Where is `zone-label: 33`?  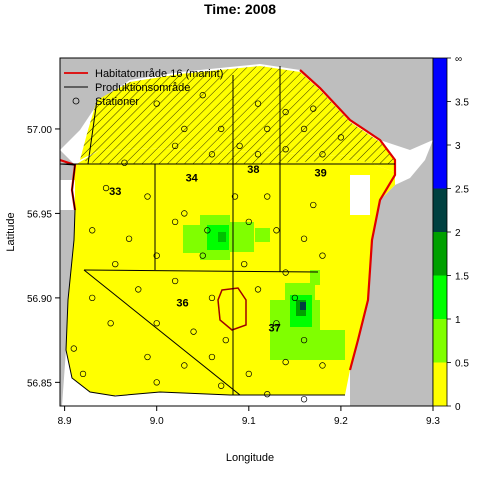
zone-label: 33 is located at coordinates (115, 192).